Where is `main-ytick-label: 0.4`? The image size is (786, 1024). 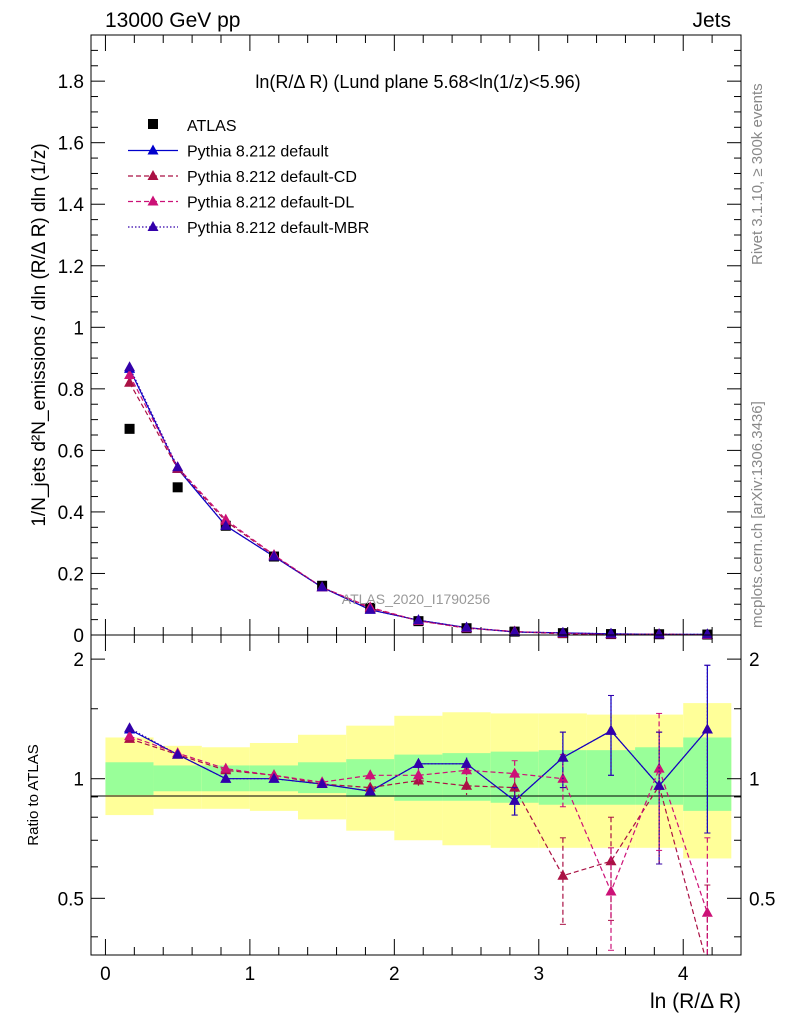 main-ytick-label: 0.4 is located at coordinates (71, 513).